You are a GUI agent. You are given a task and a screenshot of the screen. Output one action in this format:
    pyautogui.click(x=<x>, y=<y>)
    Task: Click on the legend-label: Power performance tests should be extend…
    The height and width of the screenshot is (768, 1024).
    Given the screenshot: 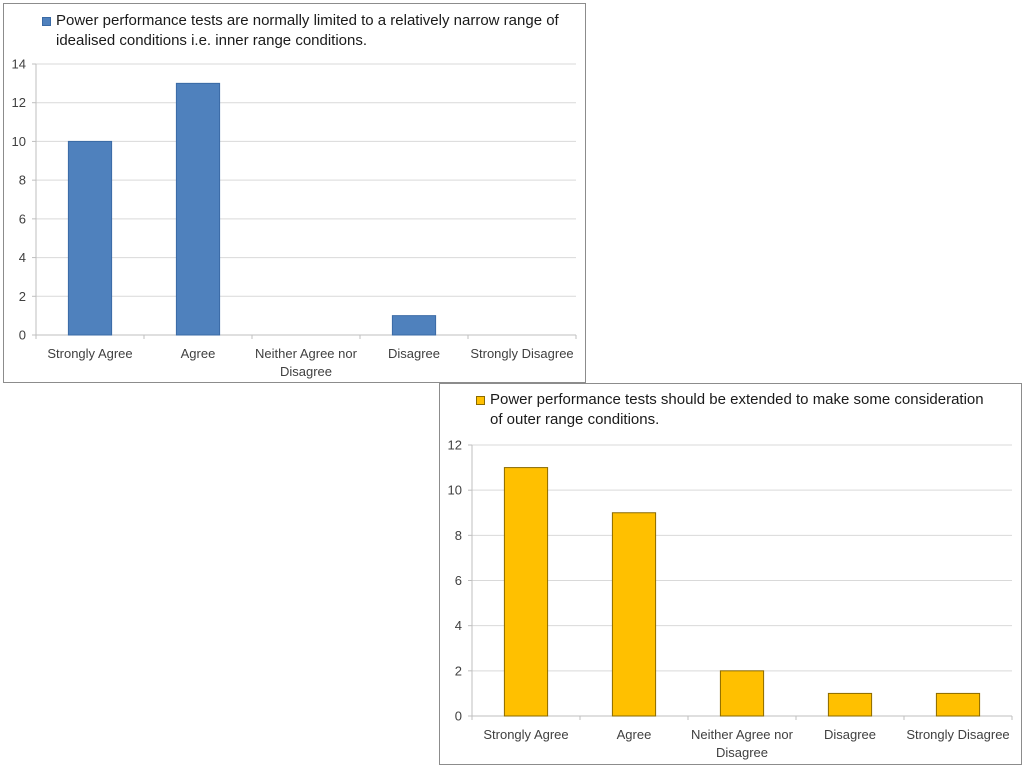 What is the action you would take?
    pyautogui.click(x=737, y=409)
    